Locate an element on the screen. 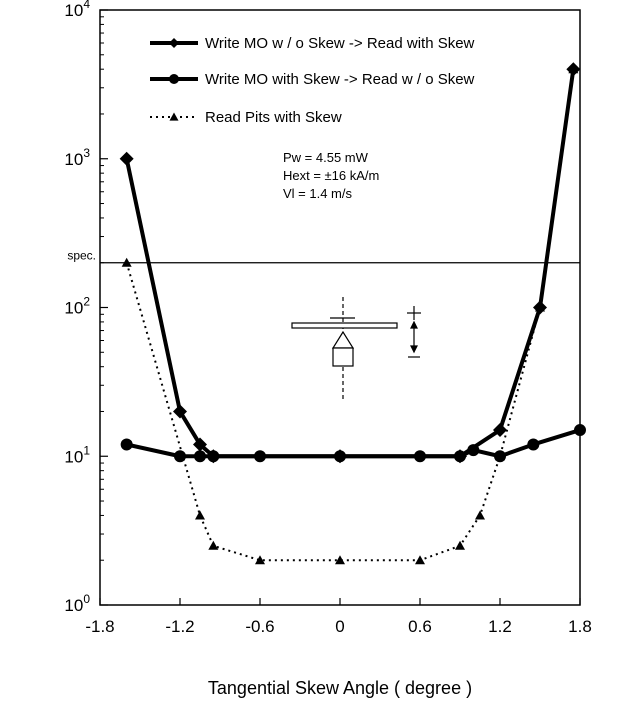 The image size is (629, 721). spec-label: spec. is located at coordinates (81, 256).